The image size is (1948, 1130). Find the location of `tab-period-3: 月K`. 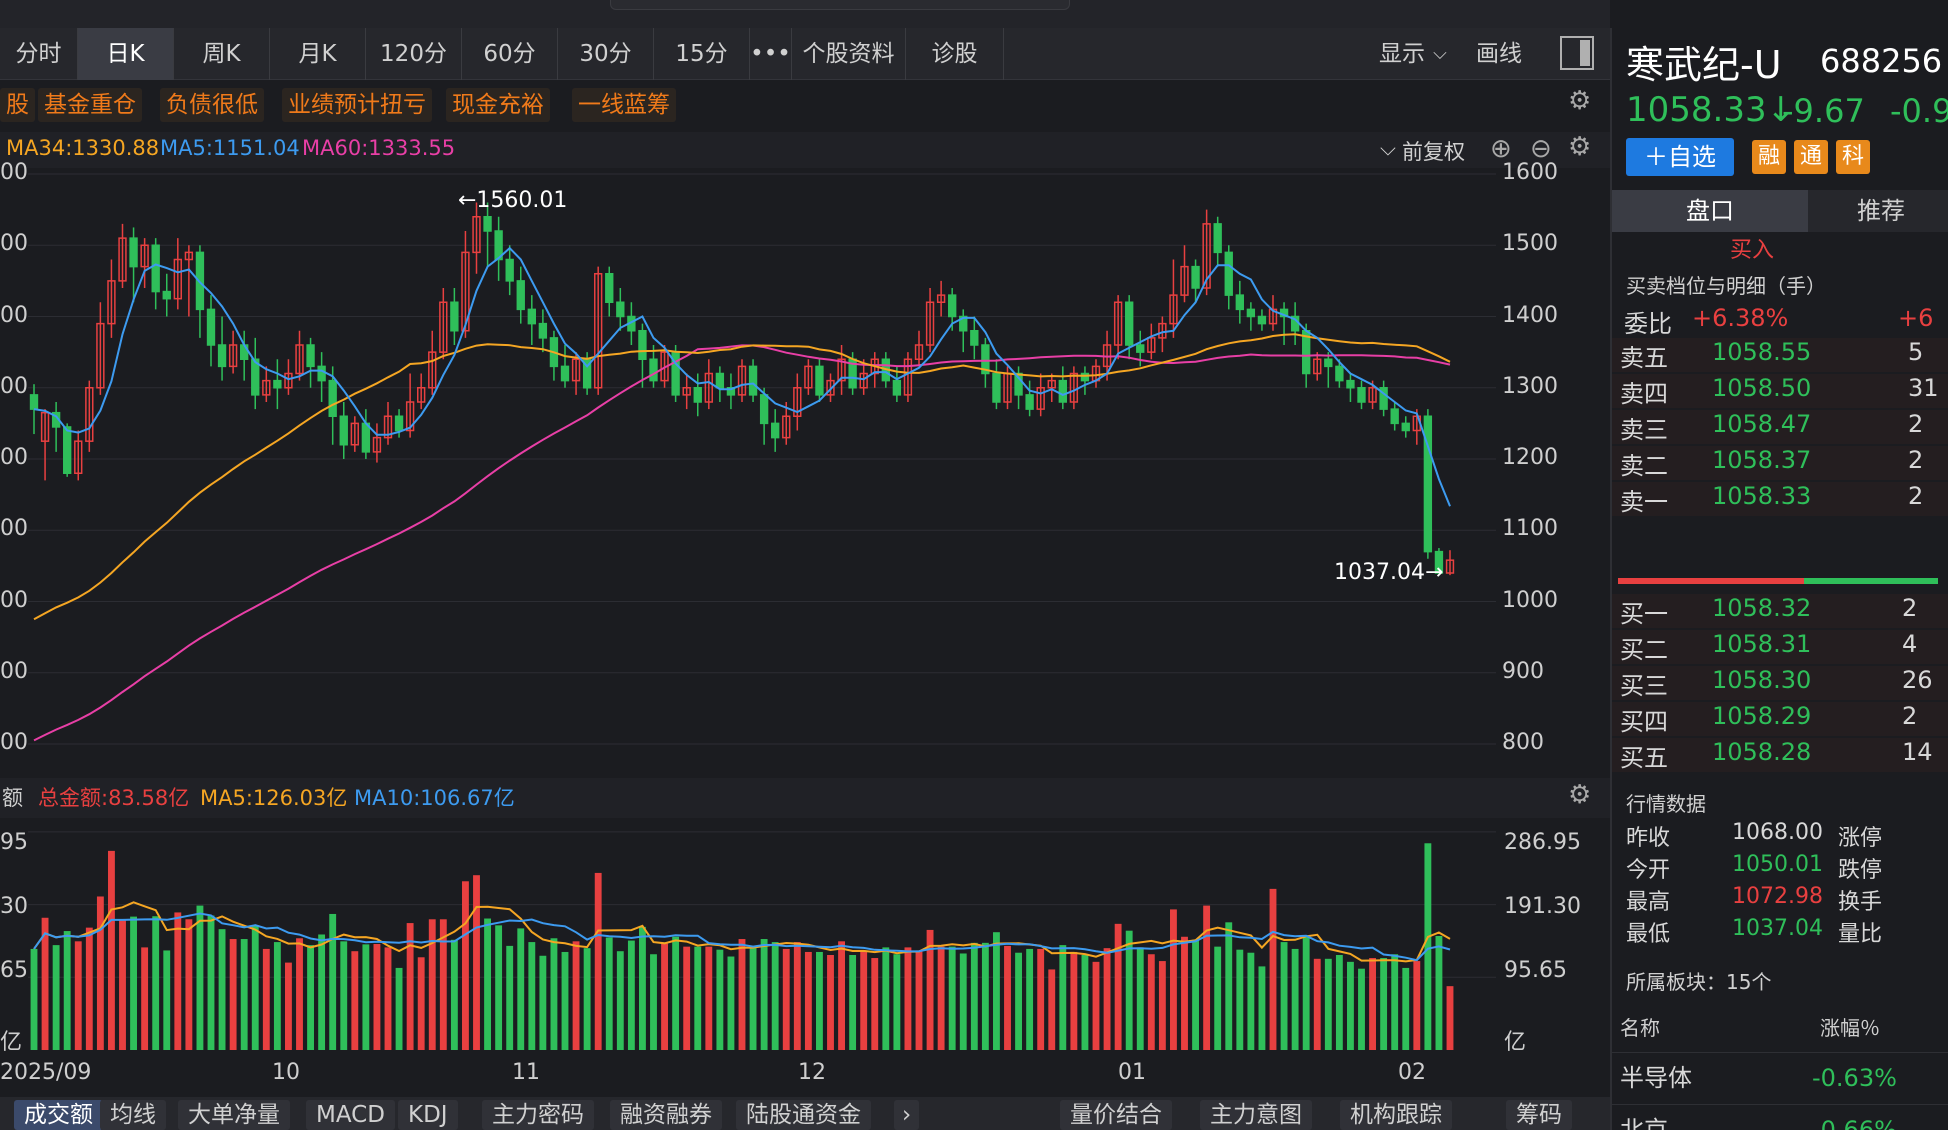

tab-period-3: 月K is located at coordinates (318, 54).